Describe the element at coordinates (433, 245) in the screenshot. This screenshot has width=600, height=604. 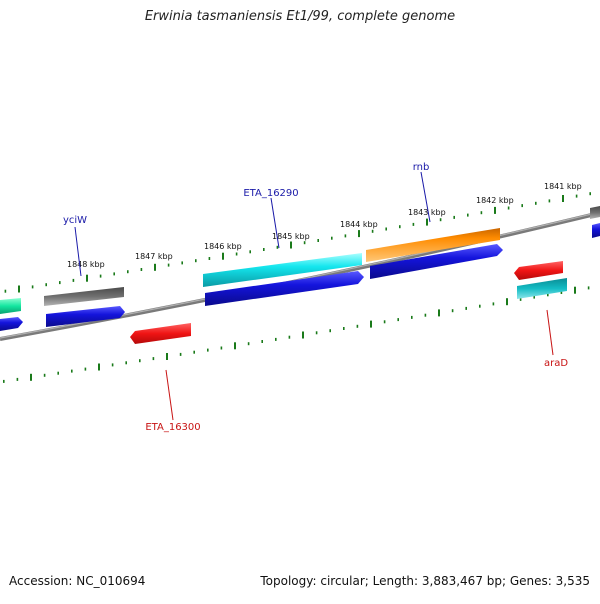
I see `feature-orange-rnb` at that location.